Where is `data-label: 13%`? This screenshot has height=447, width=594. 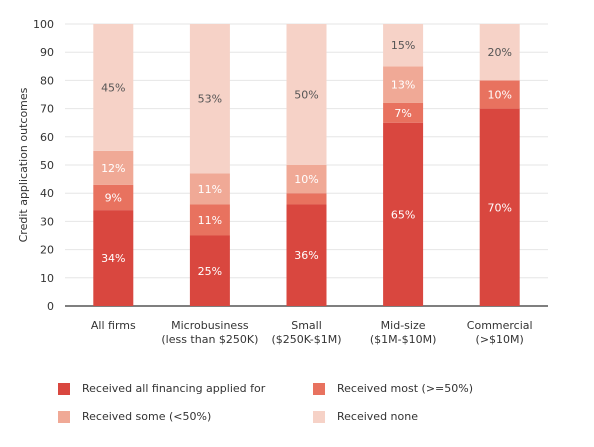 data-label: 13% is located at coordinates (403, 85).